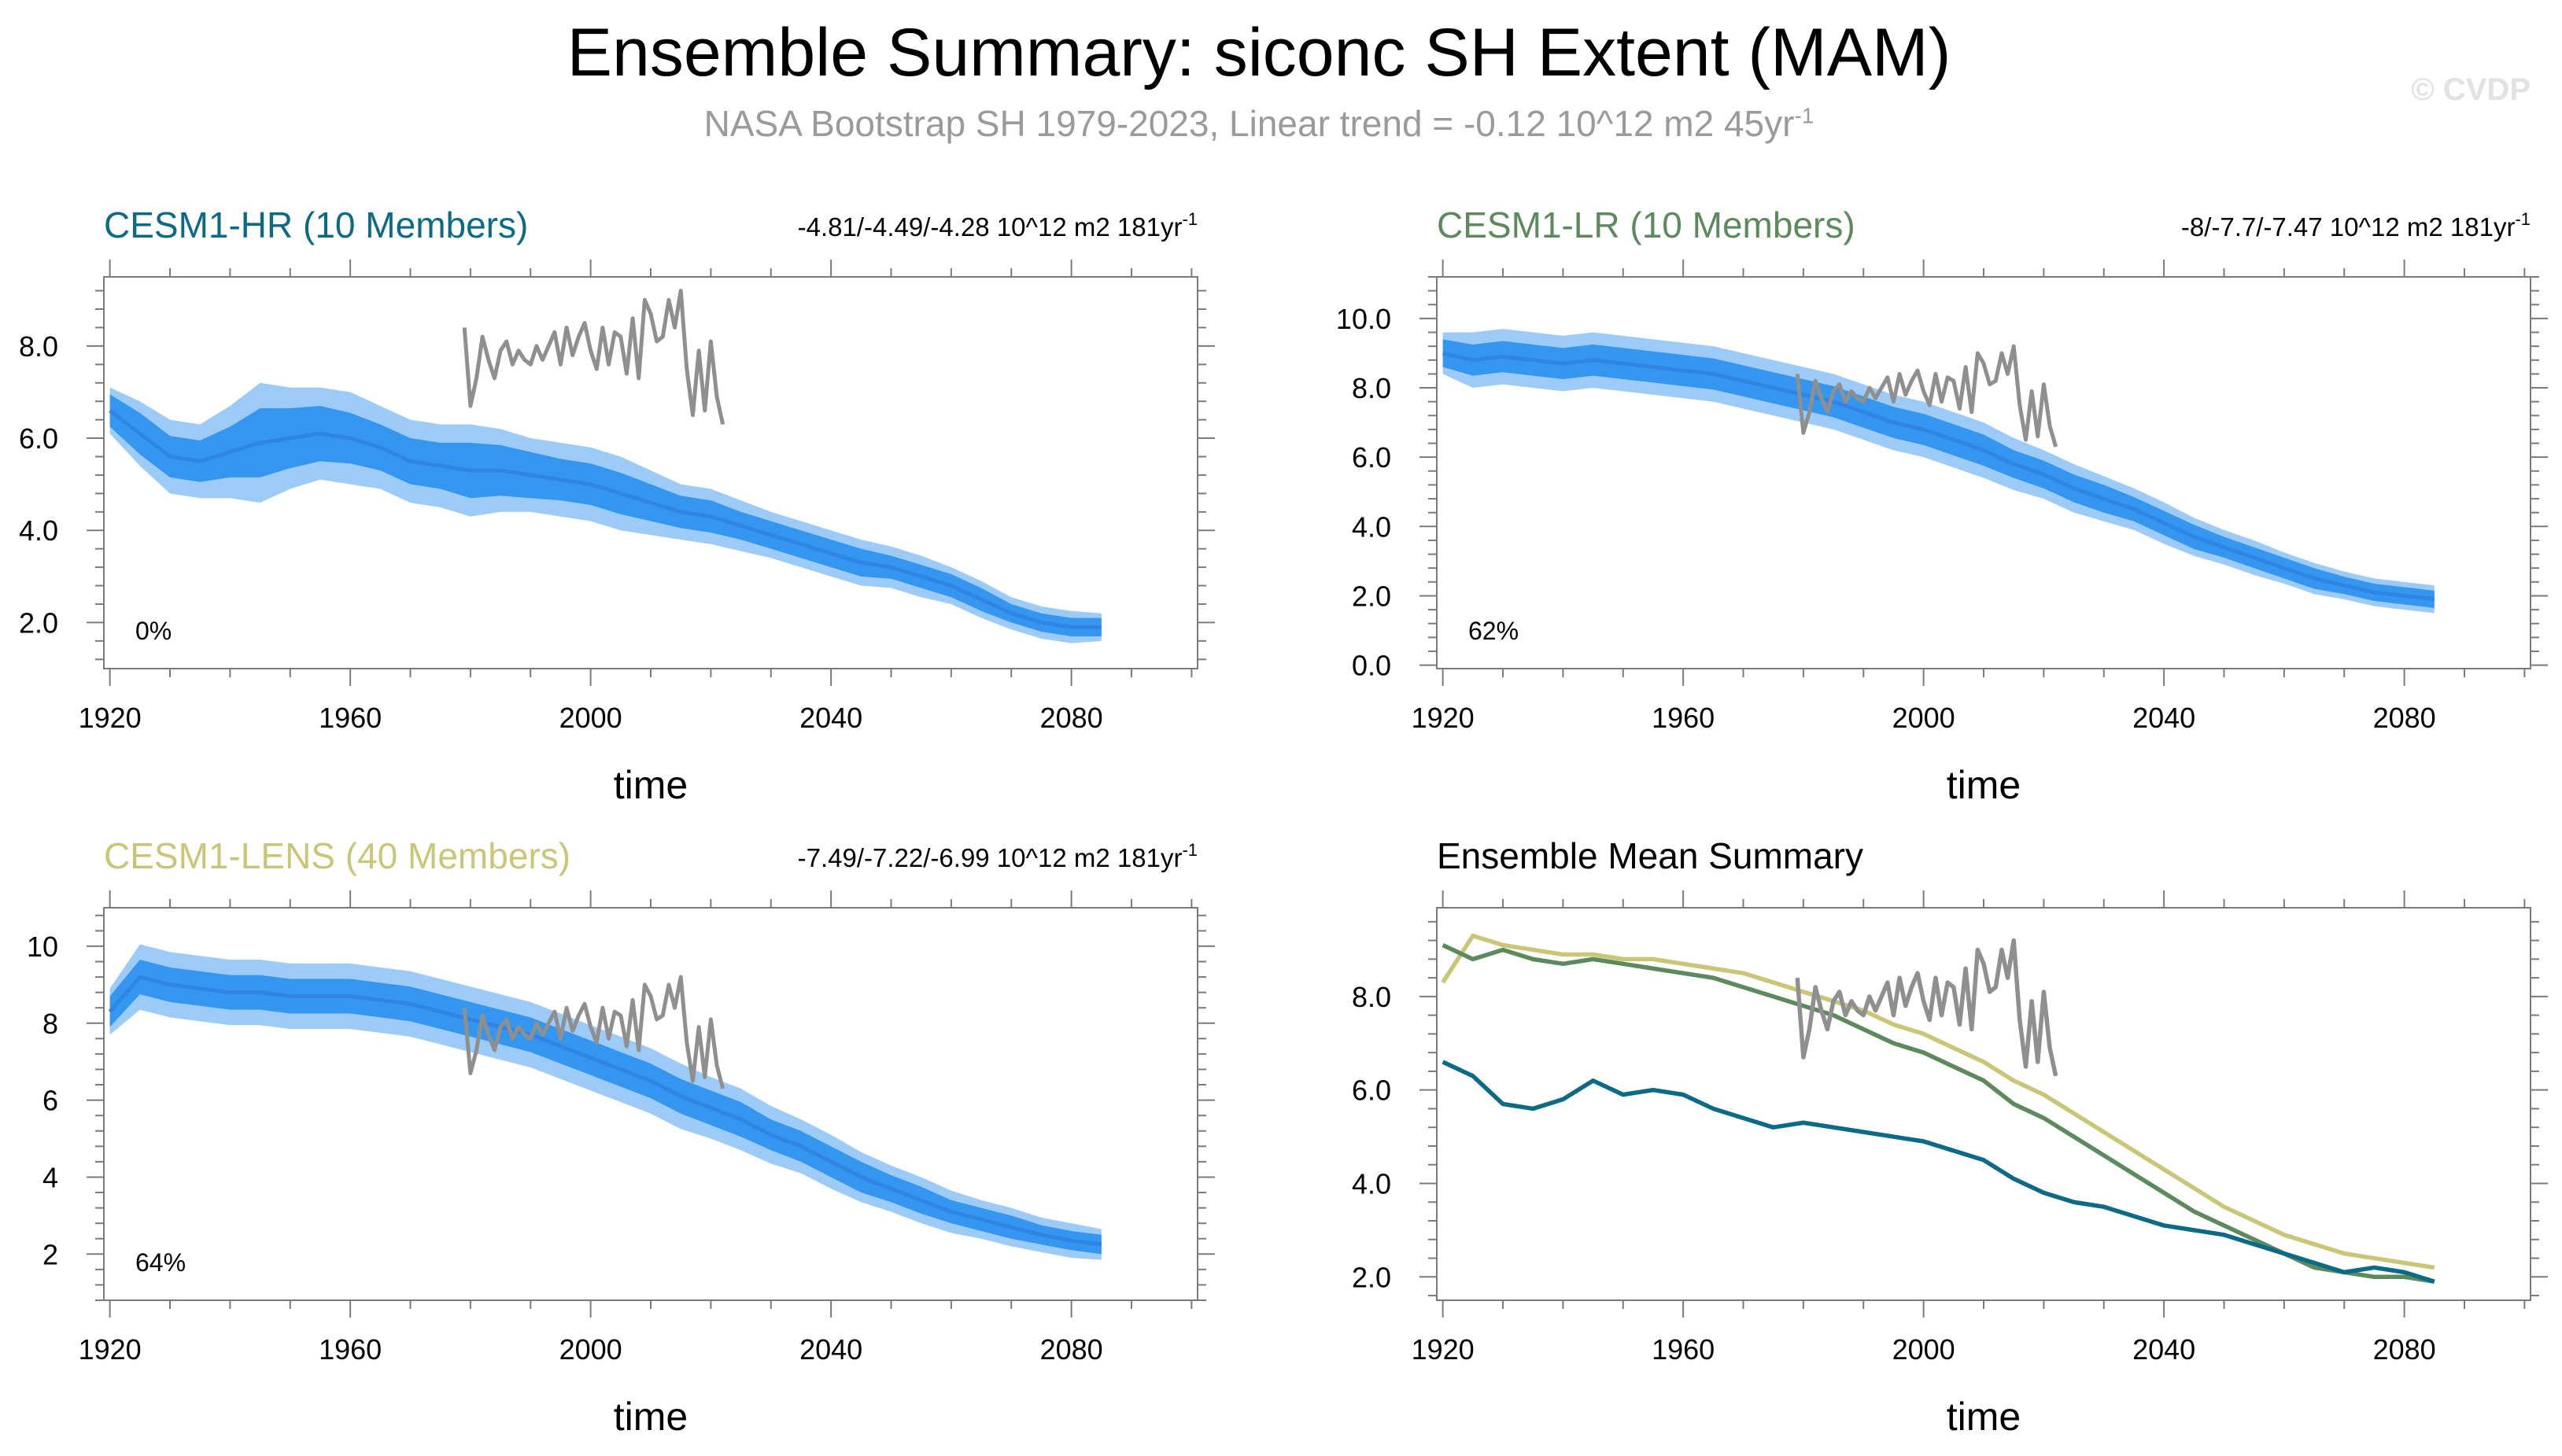 This screenshot has height=1456, width=2562. What do you see at coordinates (1494, 631) in the screenshot?
I see `member-agreement-percent: 62%` at bounding box center [1494, 631].